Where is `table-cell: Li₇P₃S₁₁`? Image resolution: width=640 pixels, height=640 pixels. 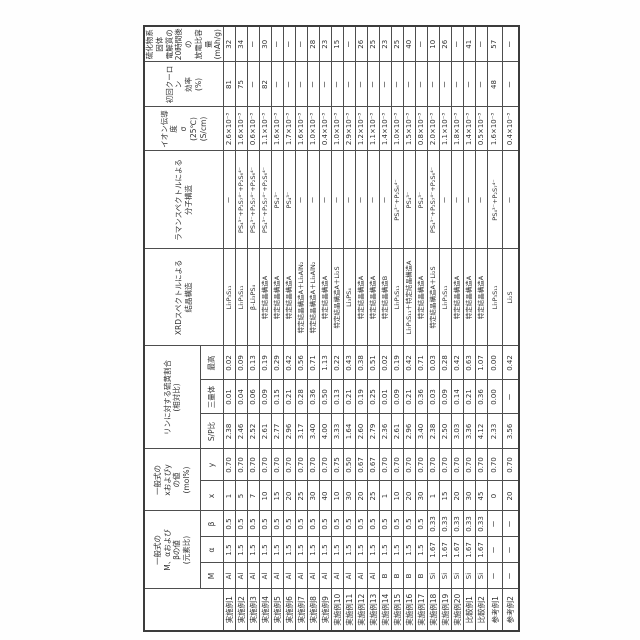
table-cell: Li₇P₃S₁₁ is located at coordinates (397, 297).